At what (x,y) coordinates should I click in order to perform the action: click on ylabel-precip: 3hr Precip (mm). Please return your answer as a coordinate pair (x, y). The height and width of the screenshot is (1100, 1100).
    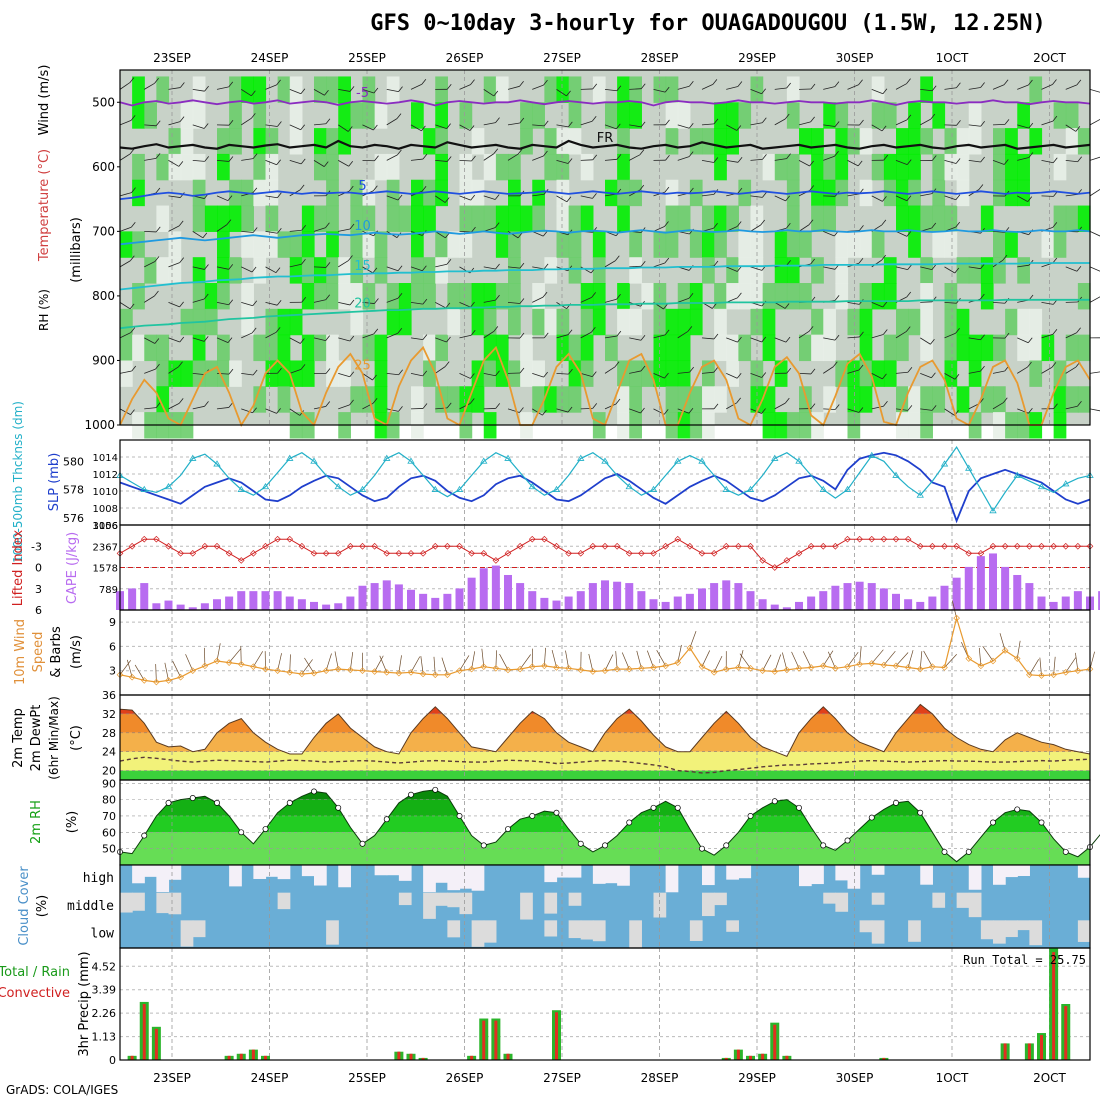
    Looking at the image, I should click on (84, 1003).